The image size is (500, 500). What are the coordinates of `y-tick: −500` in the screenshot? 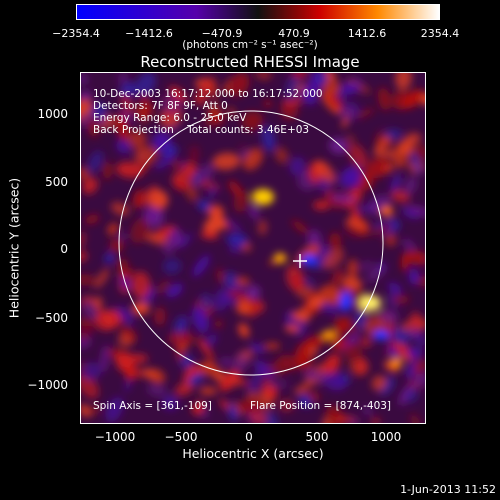 It's located at (51, 318).